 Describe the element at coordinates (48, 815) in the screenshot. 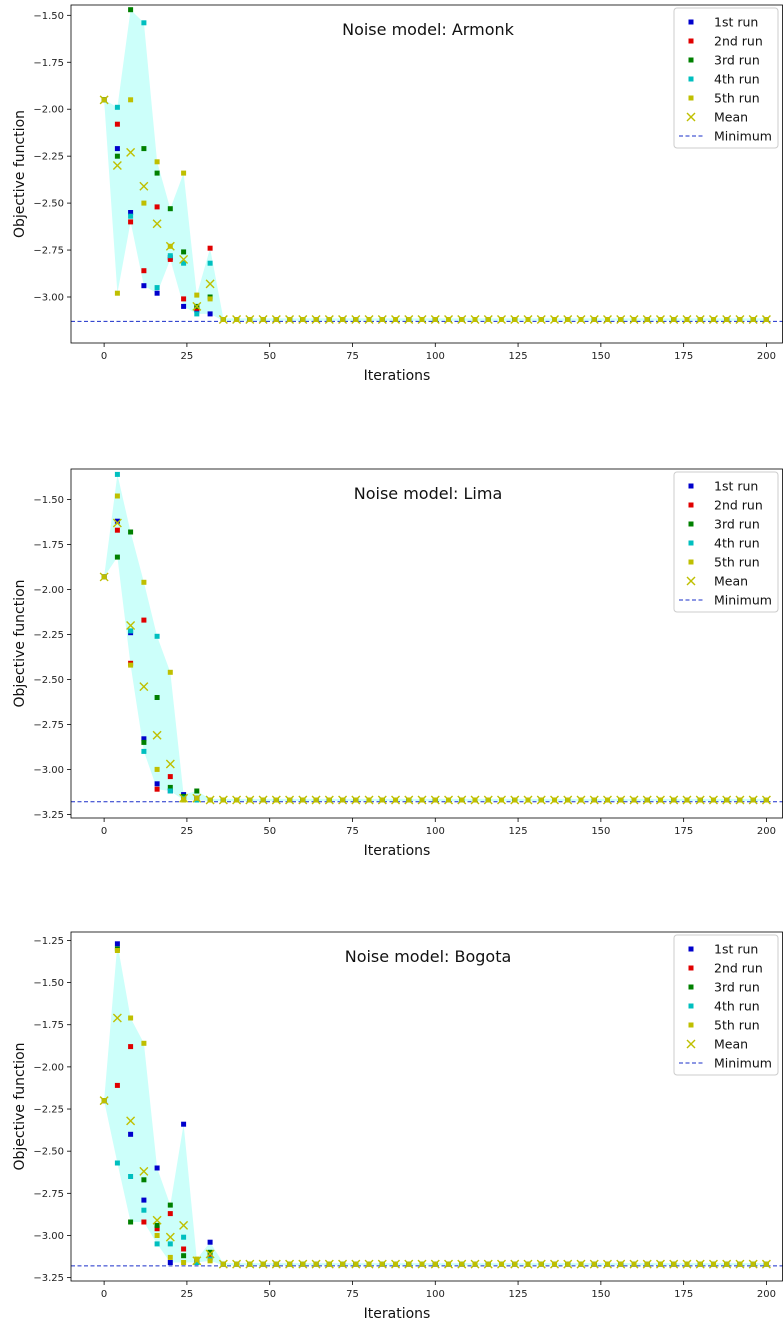

I see `y-tick-label: −3.25` at that location.